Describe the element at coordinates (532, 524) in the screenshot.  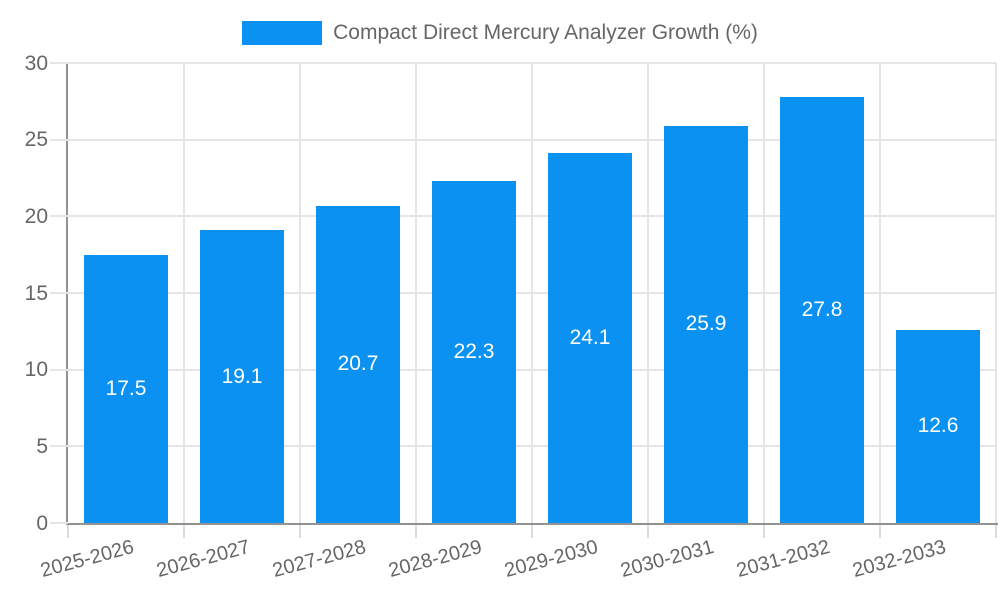
I see `x-axis-line` at that location.